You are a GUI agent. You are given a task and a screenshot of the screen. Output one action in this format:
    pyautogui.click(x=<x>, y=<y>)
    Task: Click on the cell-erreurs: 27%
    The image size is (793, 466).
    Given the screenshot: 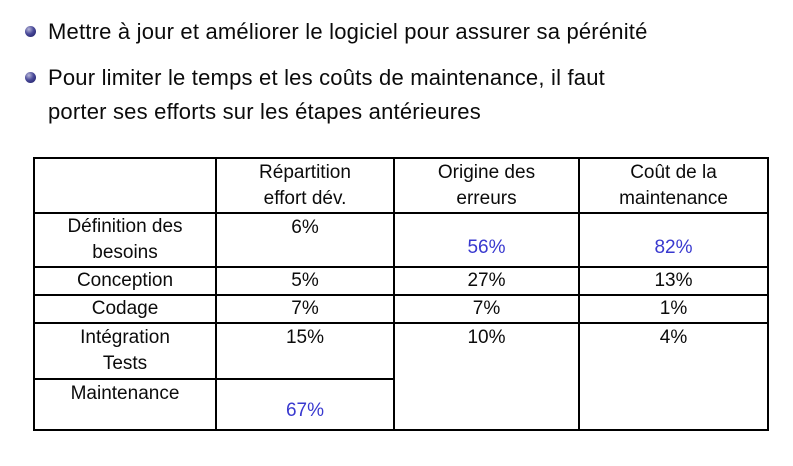 What is the action you would take?
    pyautogui.click(x=486, y=281)
    